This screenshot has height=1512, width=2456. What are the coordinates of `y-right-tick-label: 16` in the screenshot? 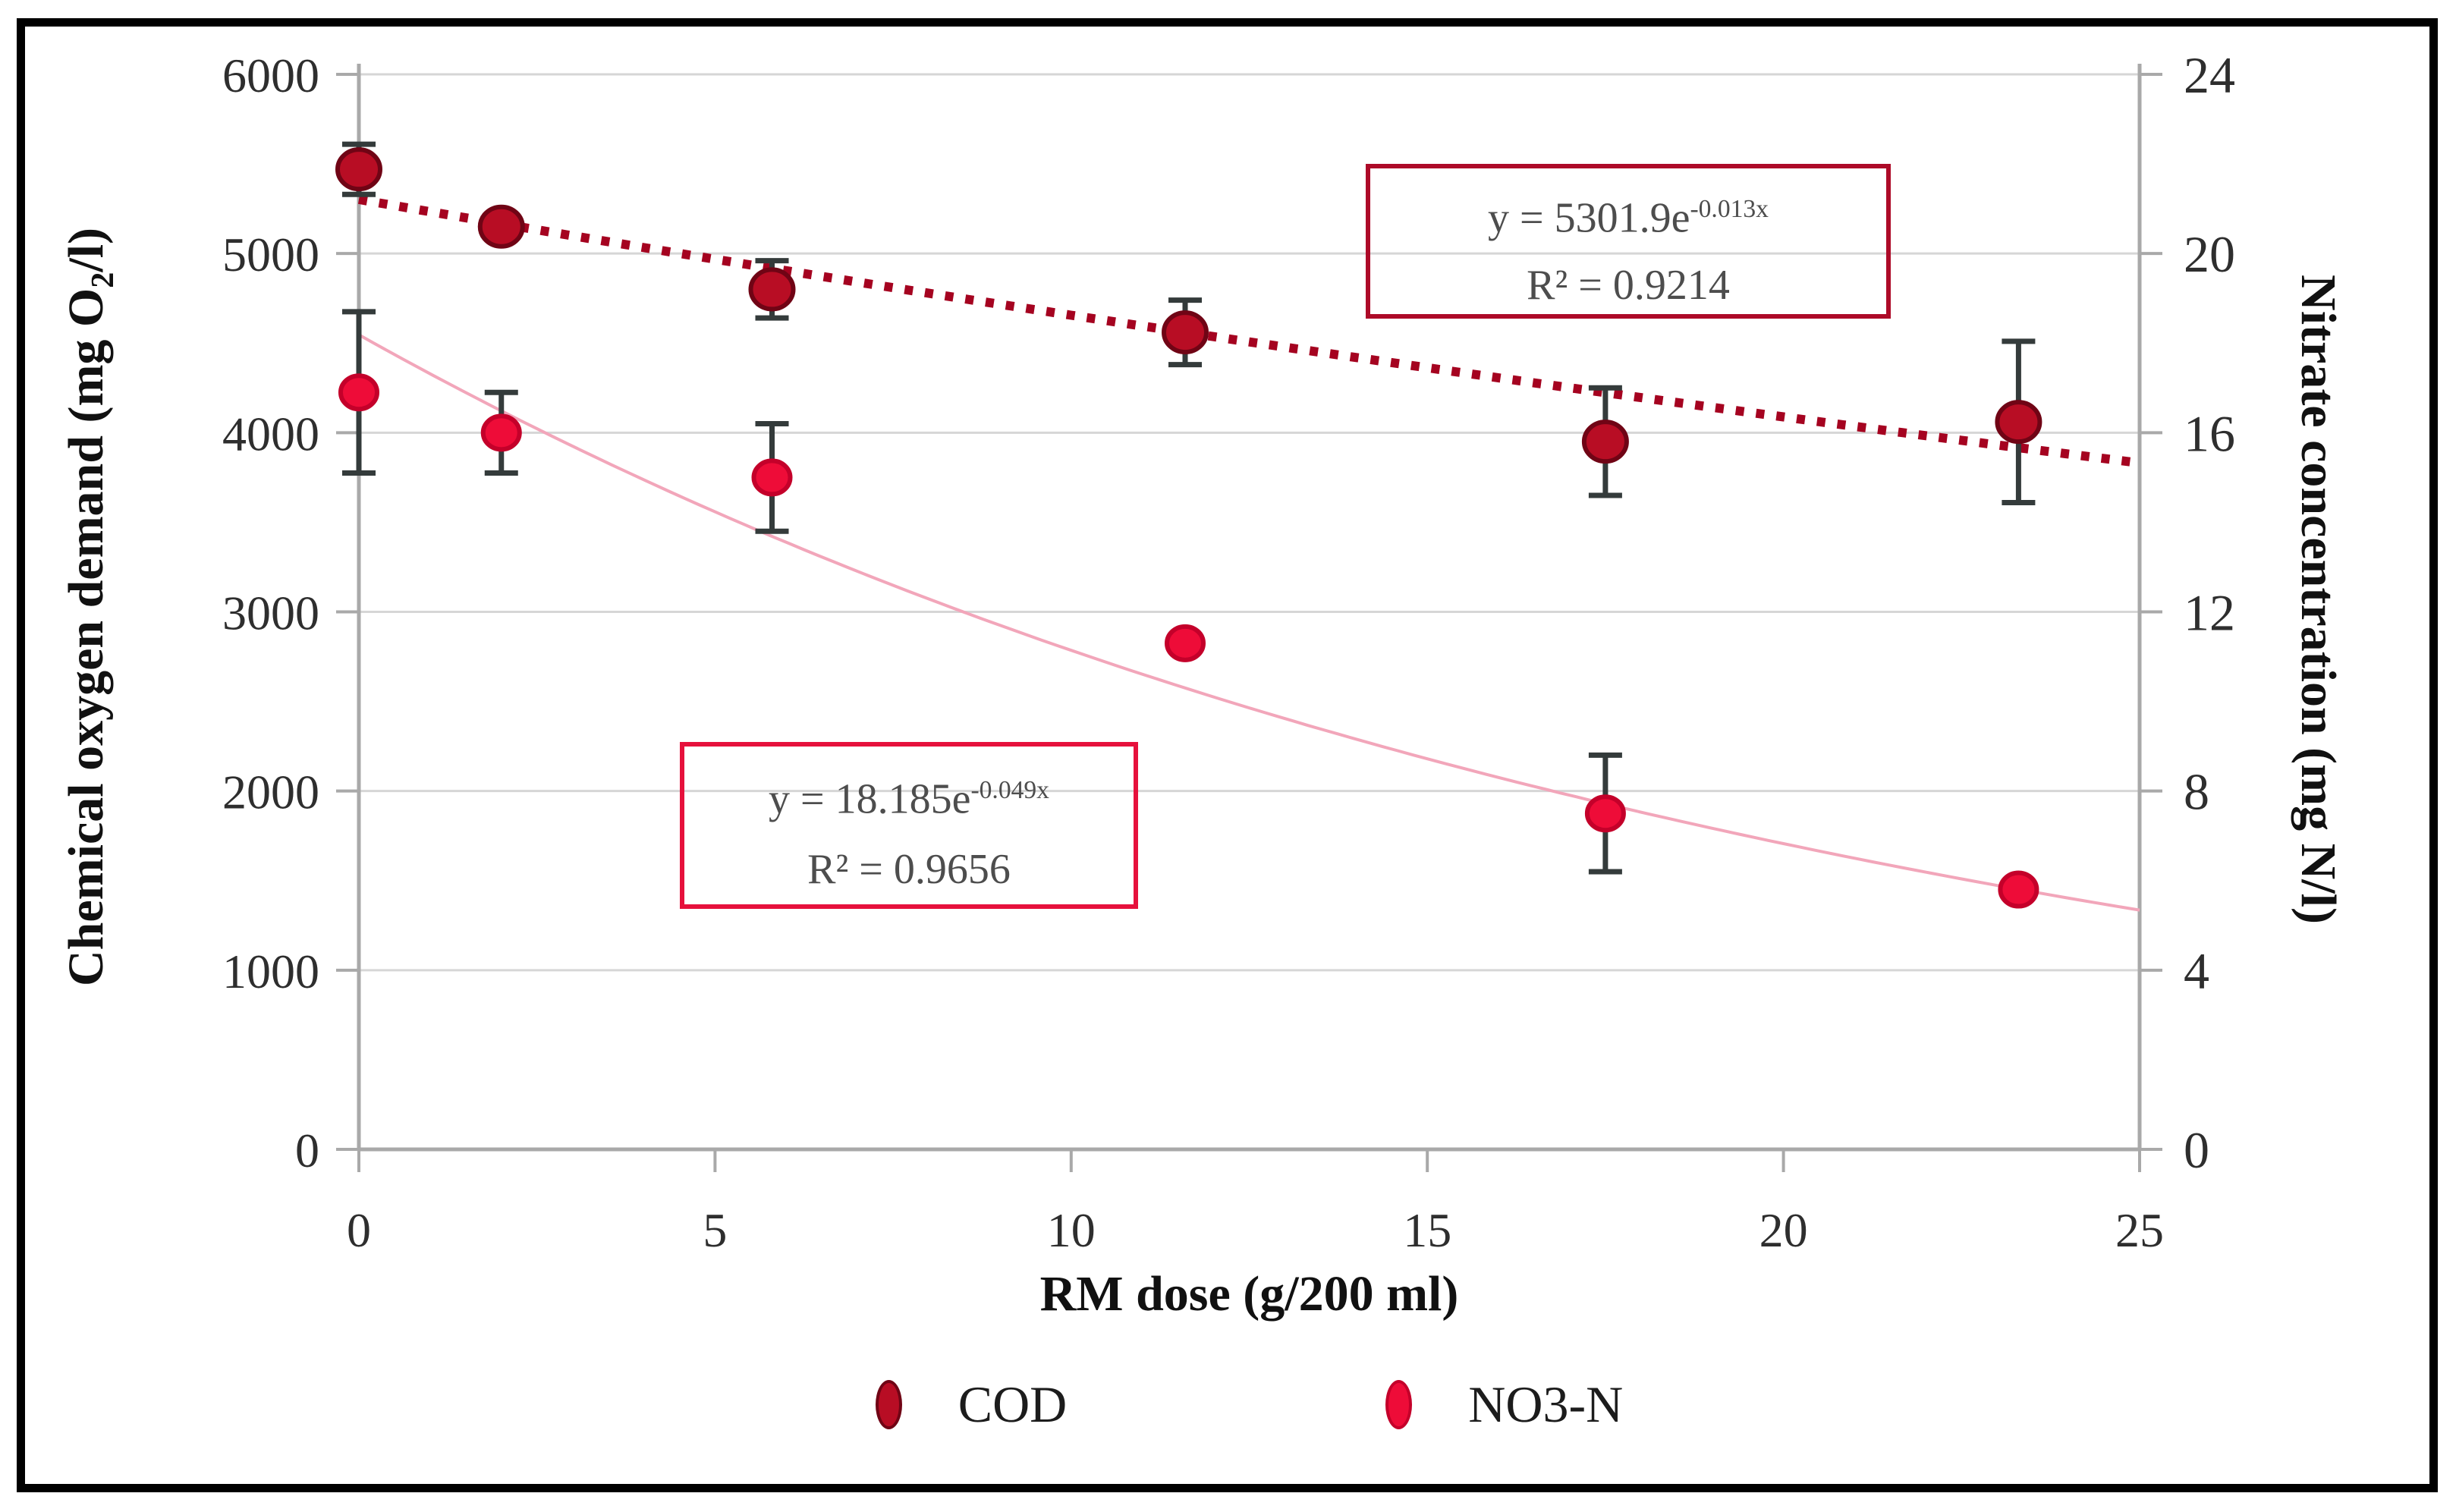 It's located at (2209, 433).